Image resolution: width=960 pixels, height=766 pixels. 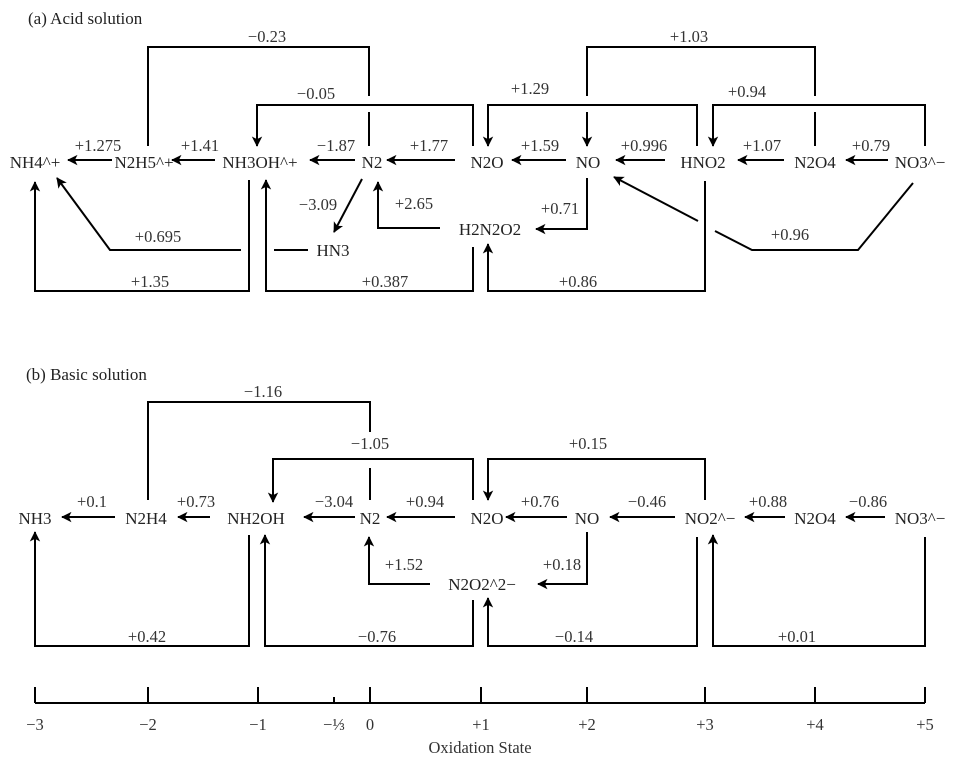 What do you see at coordinates (705, 724) in the screenshot?
I see `axis-tick-label: +3` at bounding box center [705, 724].